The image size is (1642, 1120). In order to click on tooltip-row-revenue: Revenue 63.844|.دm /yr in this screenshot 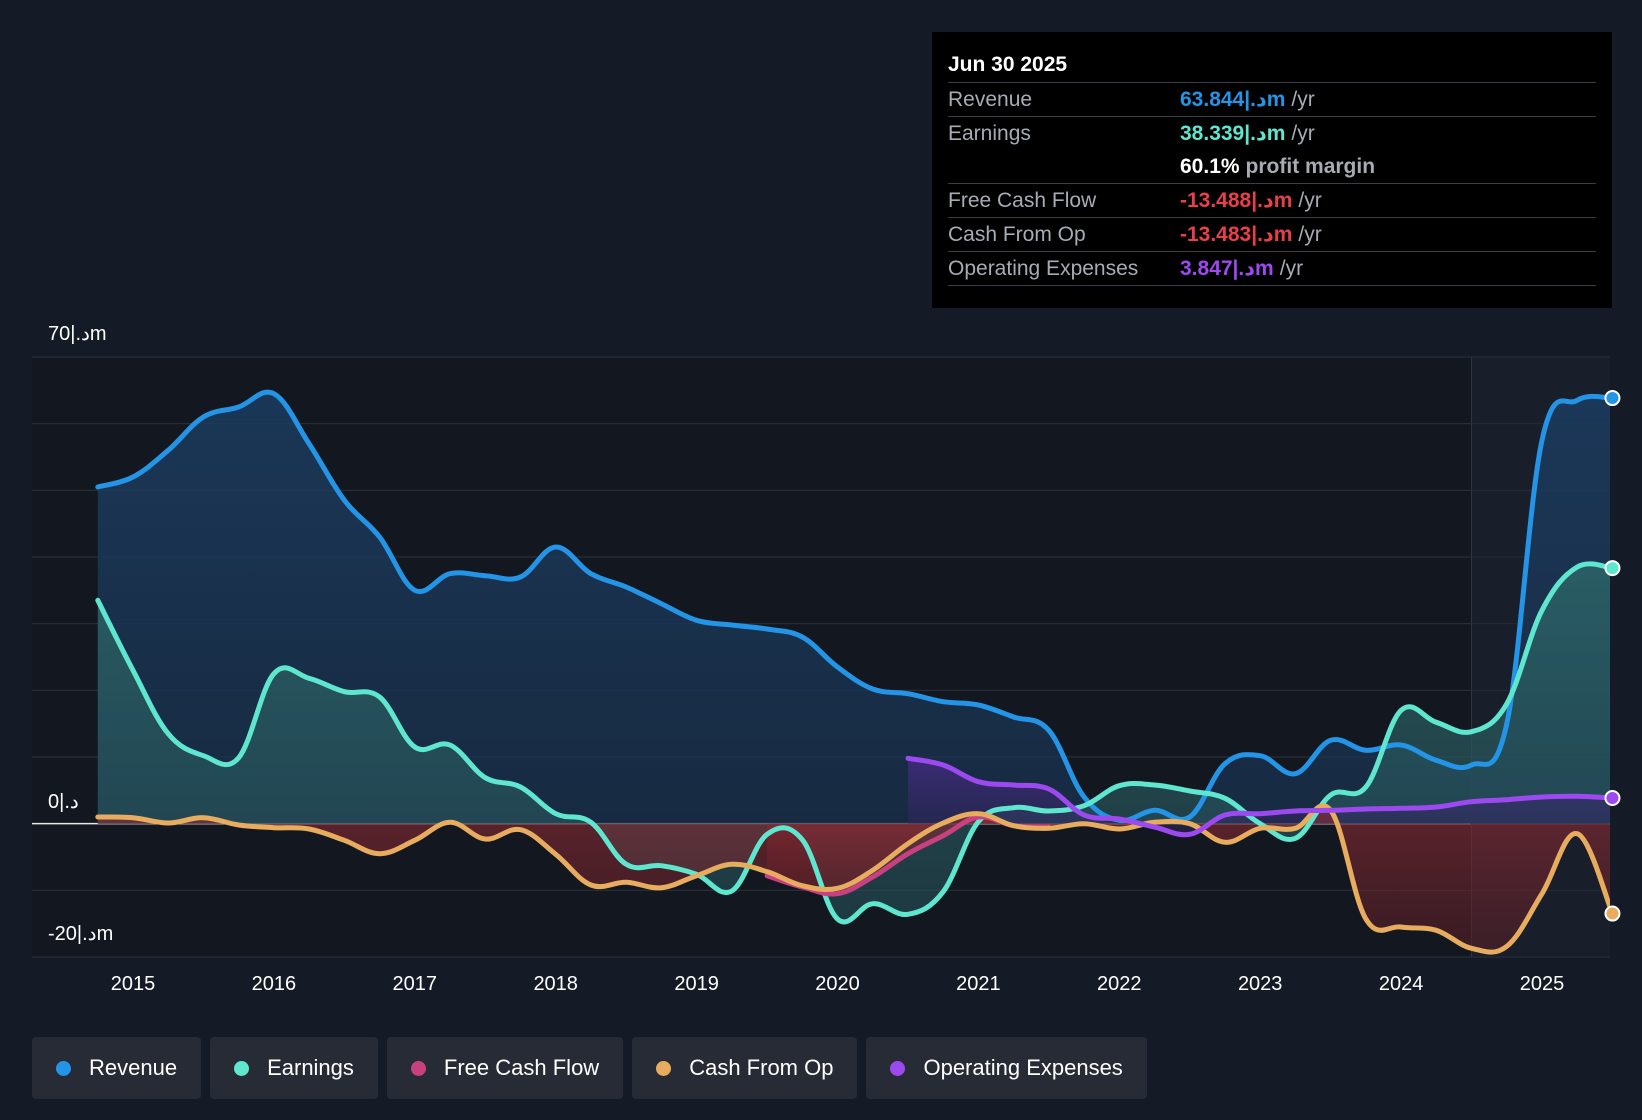, I will do `click(1272, 99)`.